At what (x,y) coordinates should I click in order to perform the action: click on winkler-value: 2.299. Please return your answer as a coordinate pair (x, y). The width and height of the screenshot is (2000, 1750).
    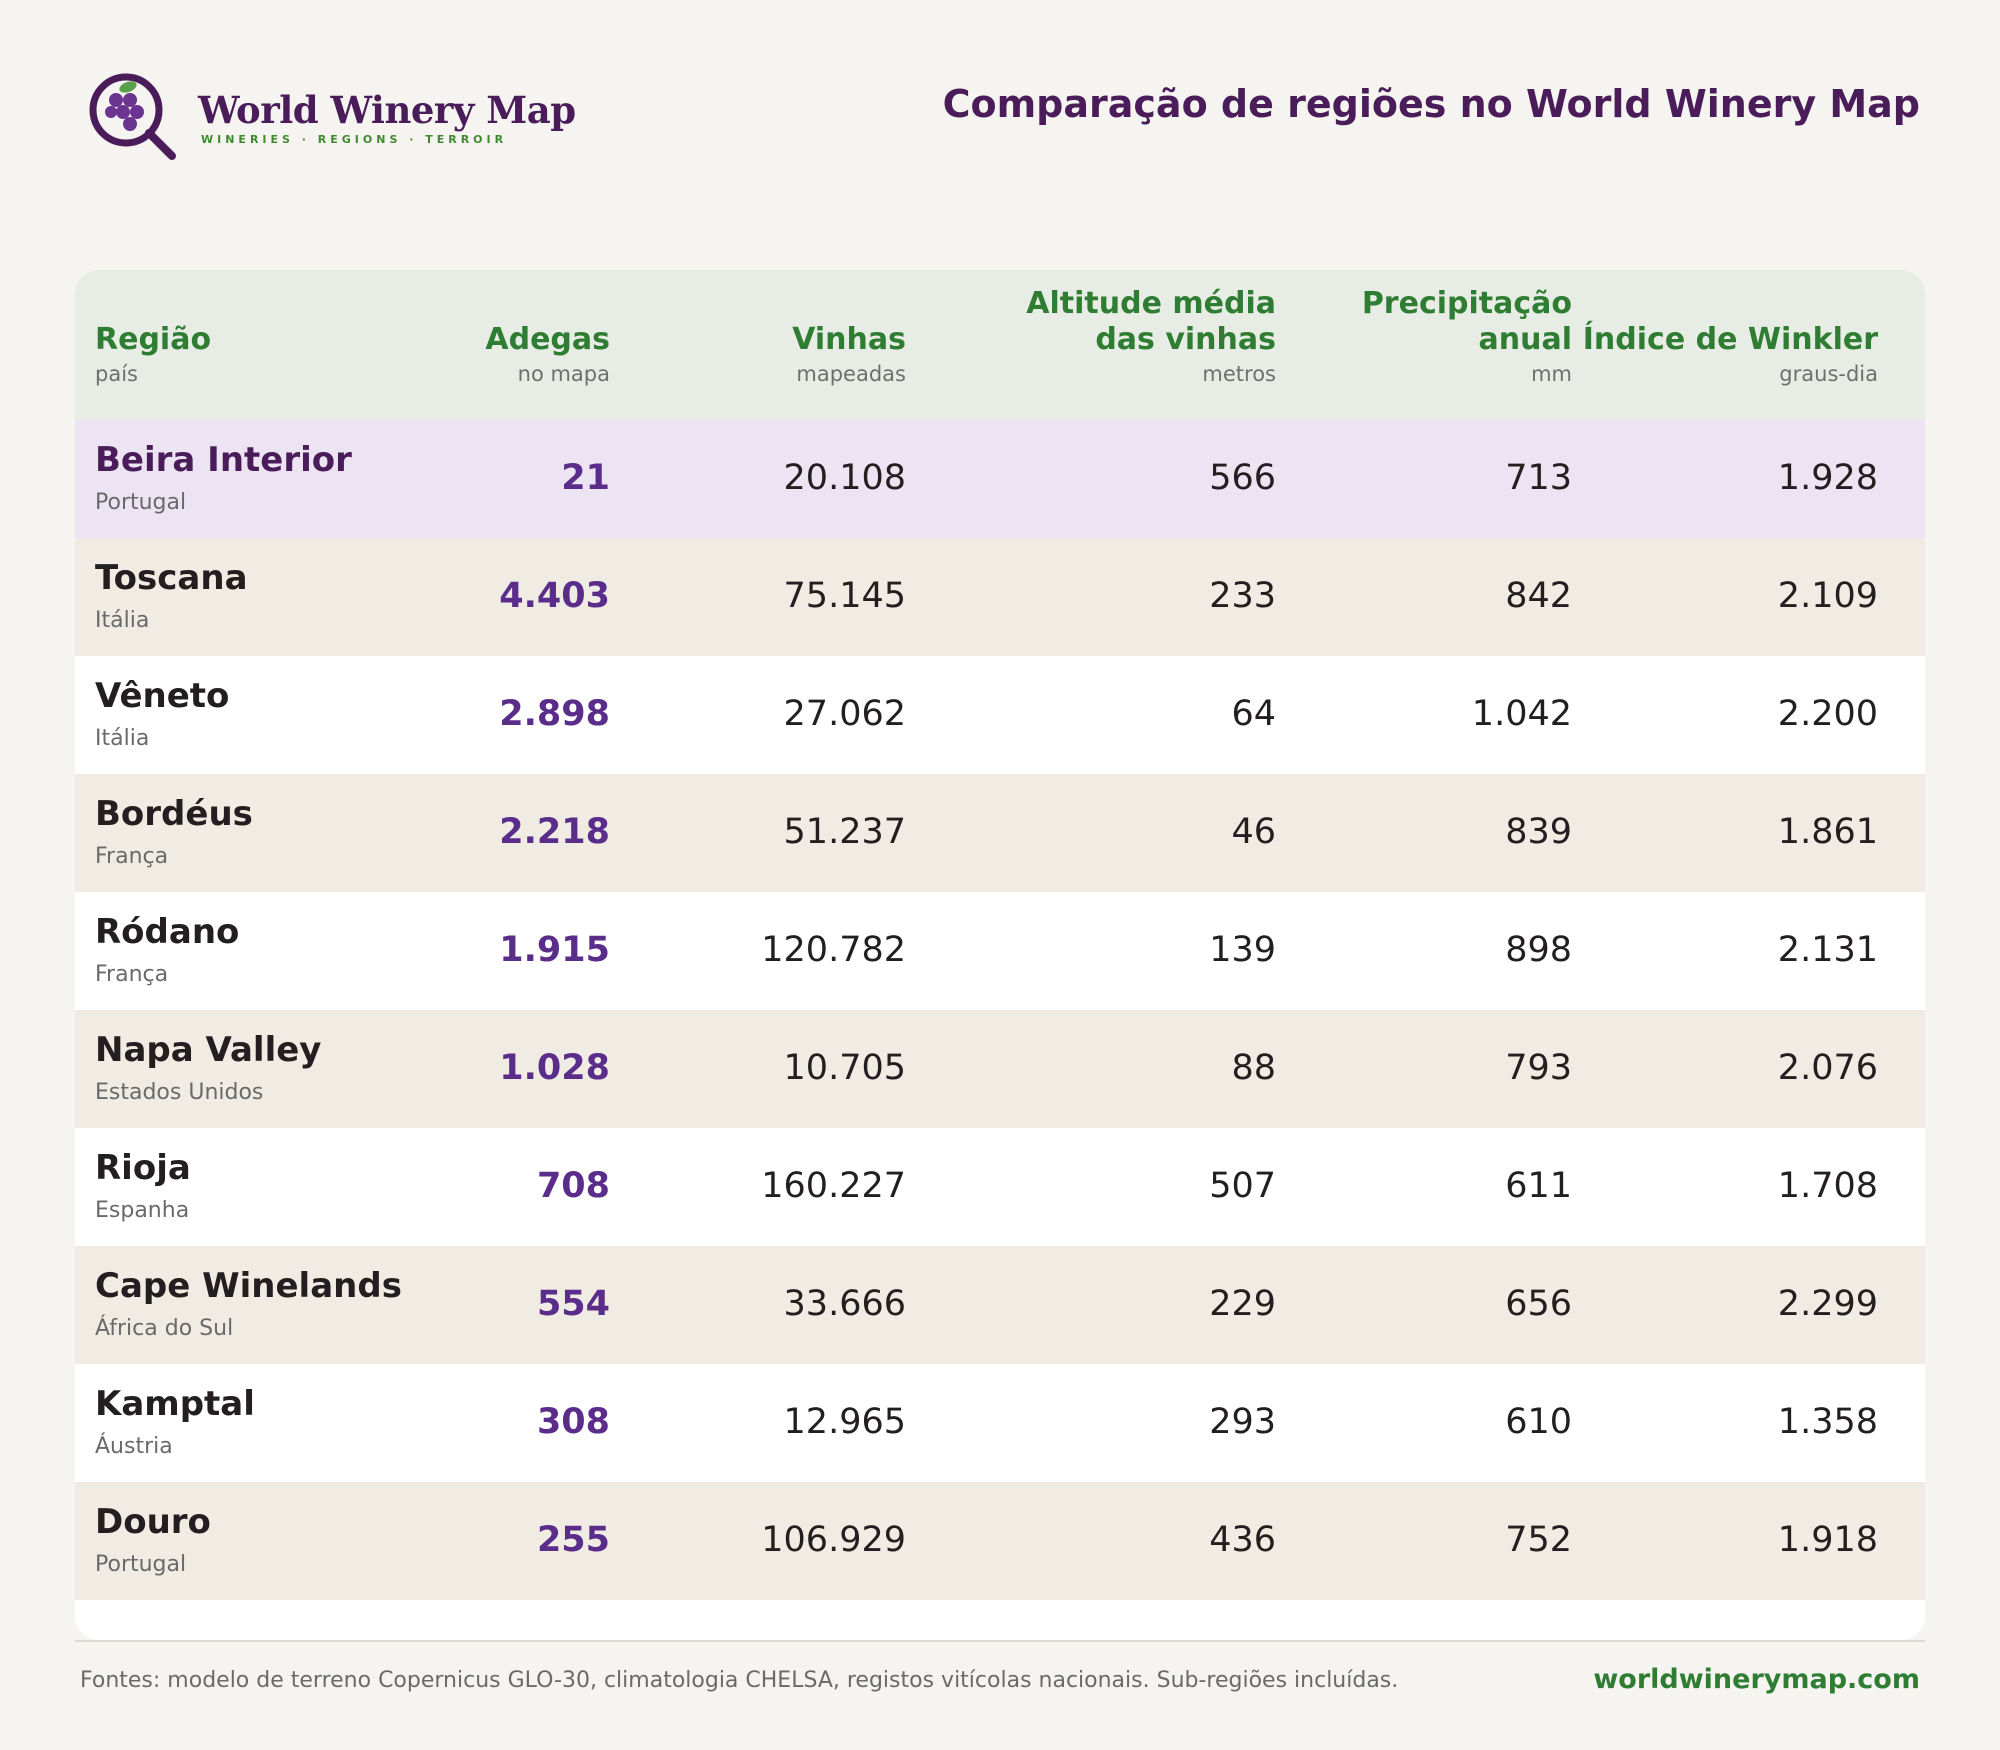
    Looking at the image, I should click on (1827, 1304).